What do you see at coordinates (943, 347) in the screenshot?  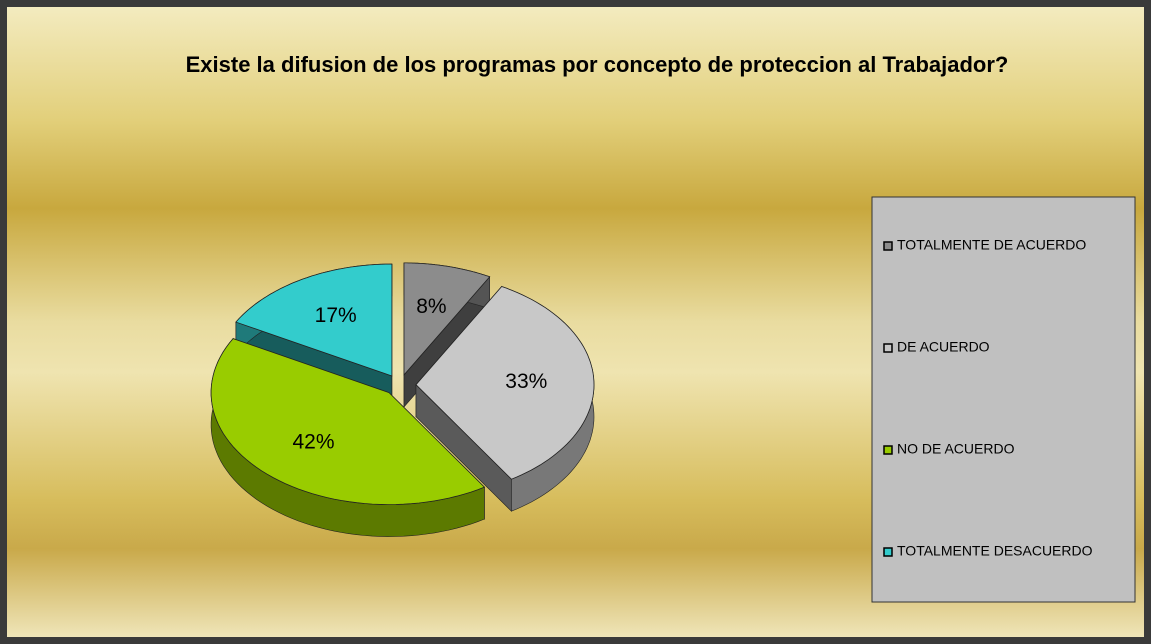 I see `legend-label: DE ACUERDO` at bounding box center [943, 347].